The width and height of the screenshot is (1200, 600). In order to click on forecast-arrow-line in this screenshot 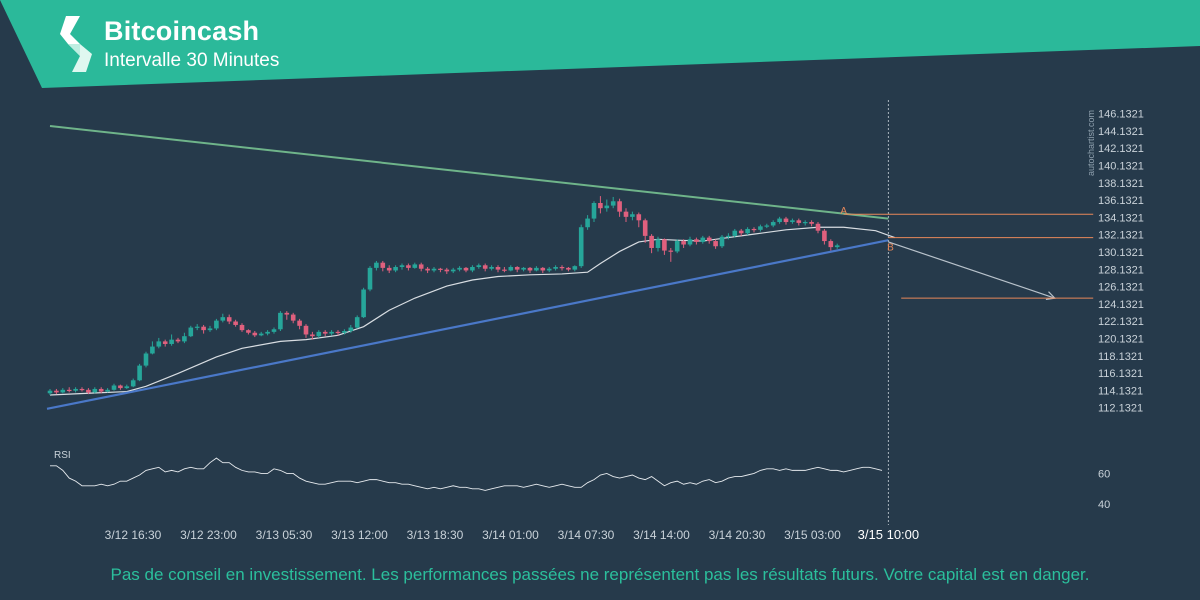, I will do `click(971, 270)`.